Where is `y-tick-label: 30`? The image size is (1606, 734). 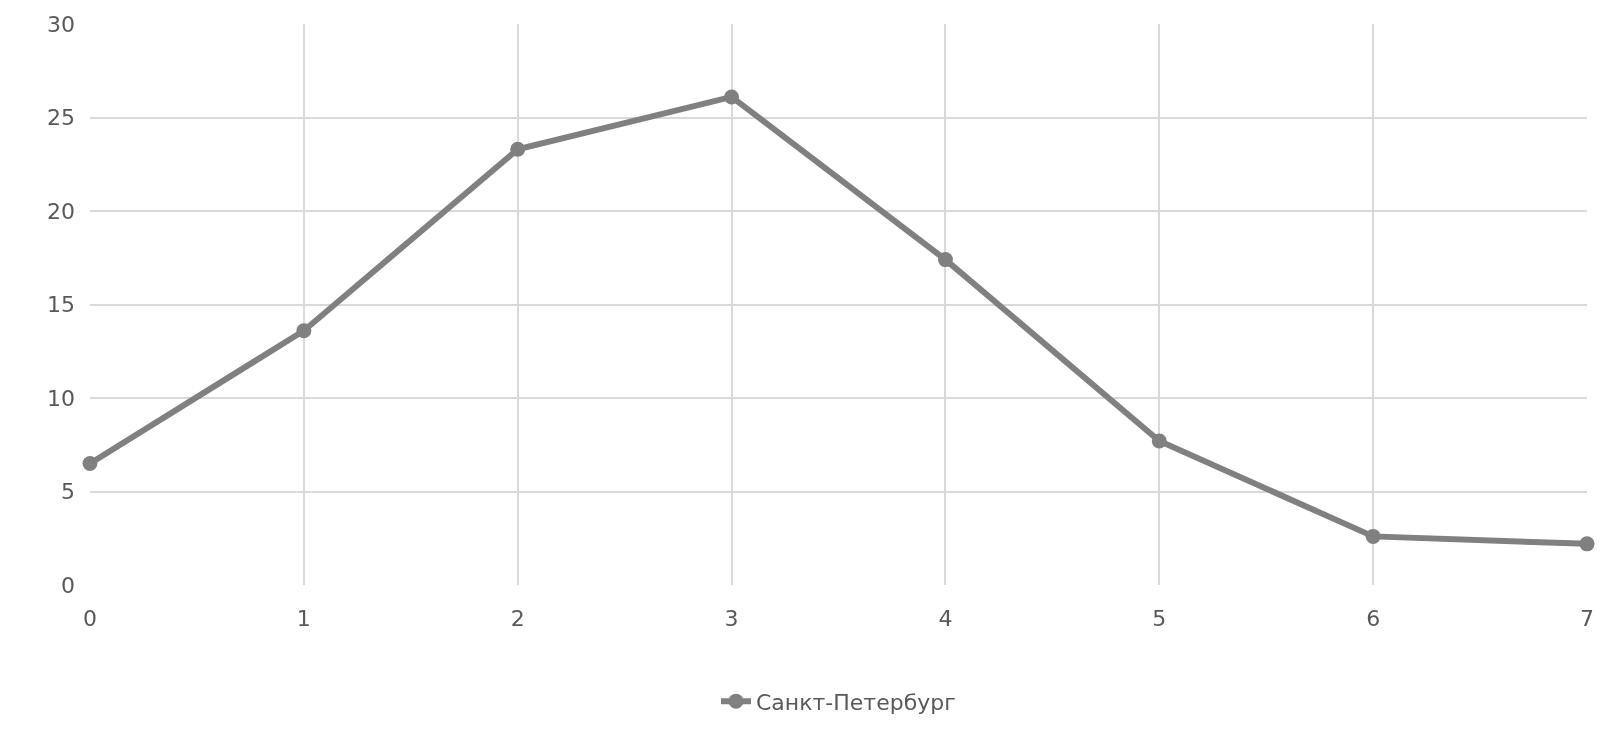
y-tick-label: 30 is located at coordinates (61, 24).